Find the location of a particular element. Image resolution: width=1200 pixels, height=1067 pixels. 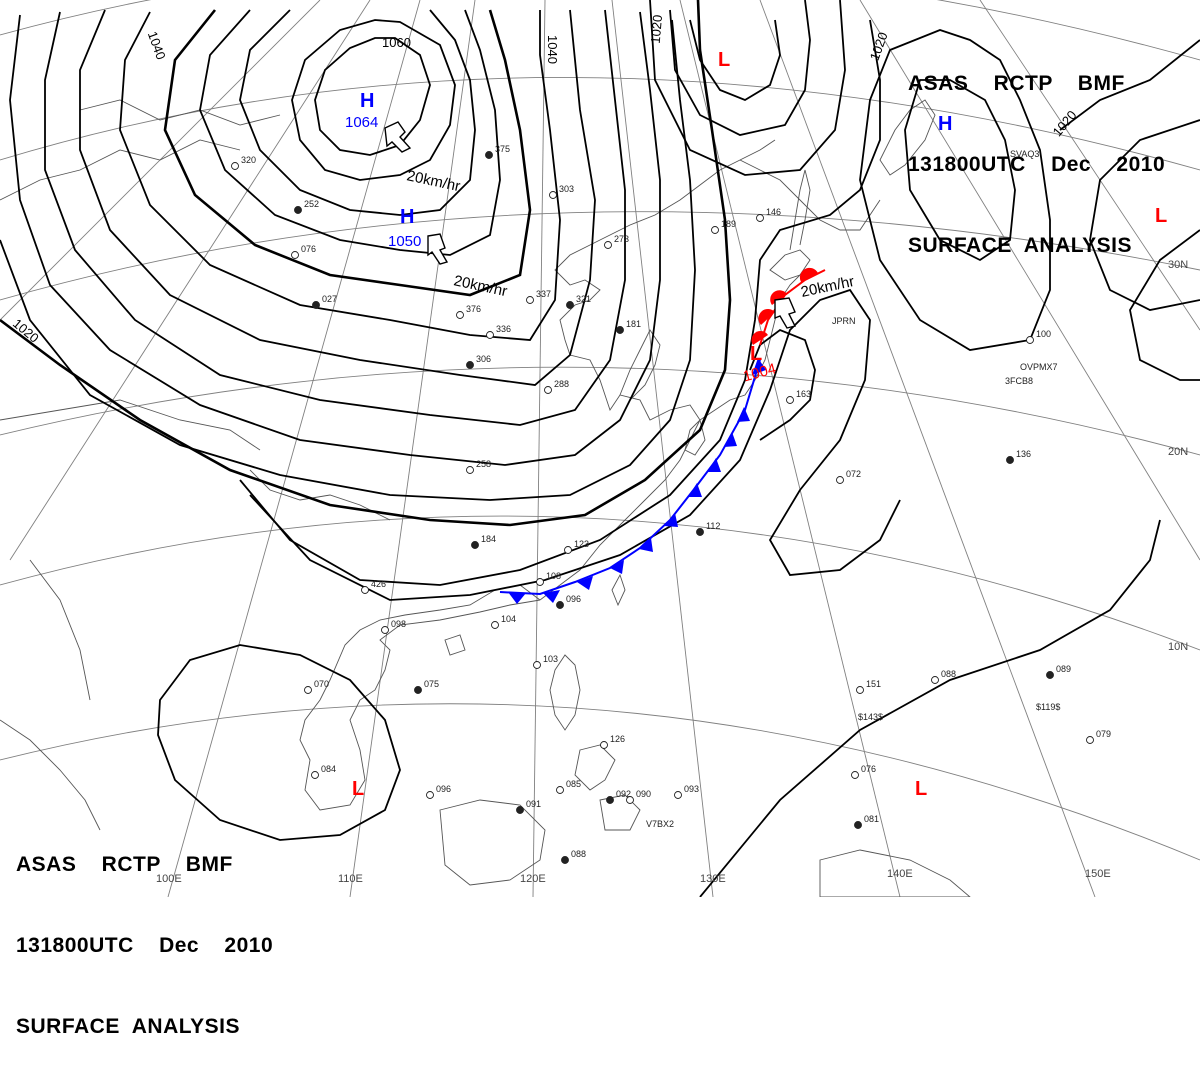

coast-sumatra is located at coordinates (50, 775).